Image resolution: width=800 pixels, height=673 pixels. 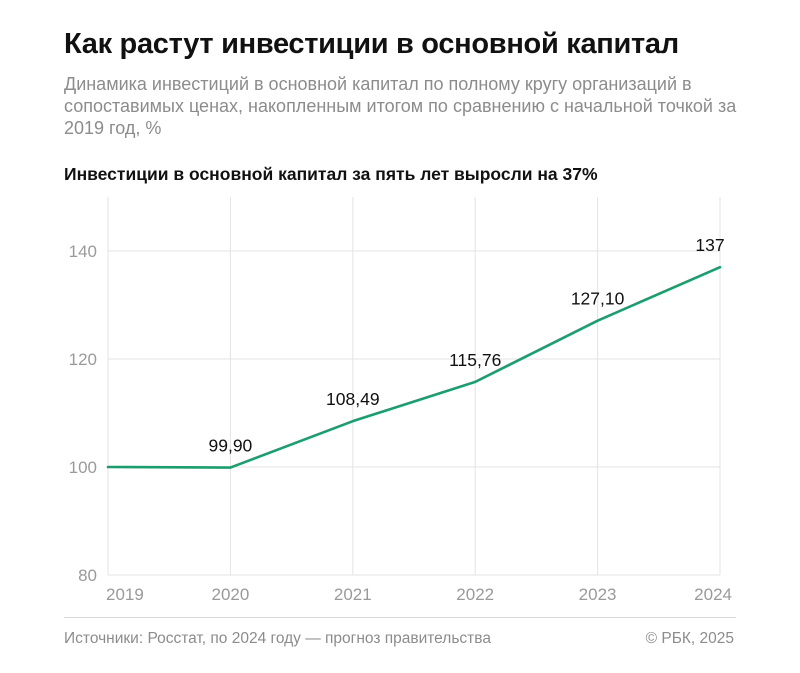 I want to click on data-label: 127,10, so click(x=598, y=299).